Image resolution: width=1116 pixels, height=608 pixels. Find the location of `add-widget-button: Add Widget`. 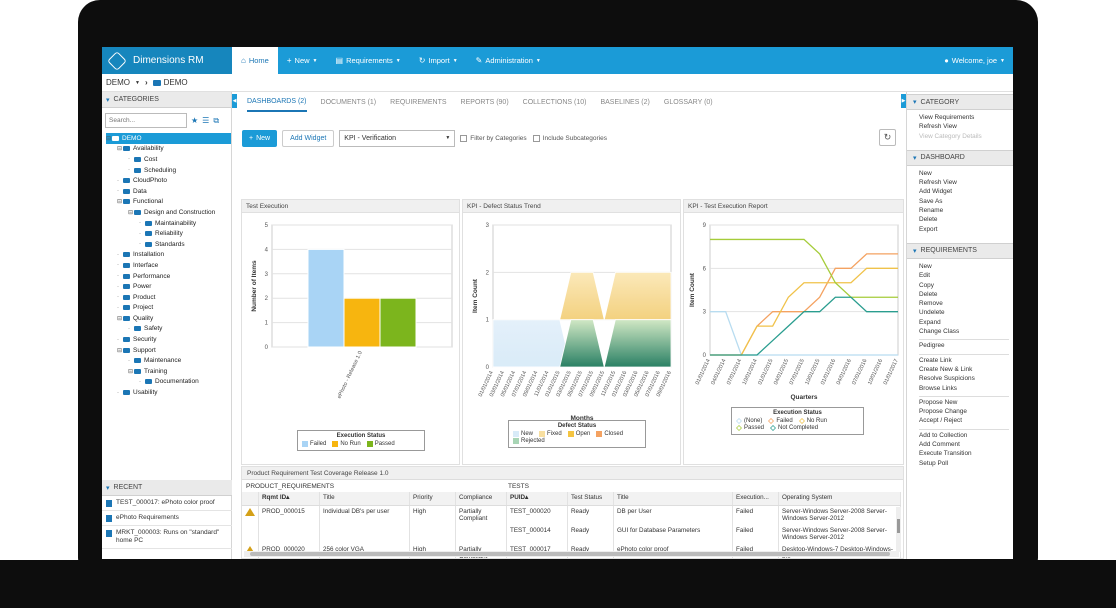

add-widget-button: Add Widget is located at coordinates (308, 138).